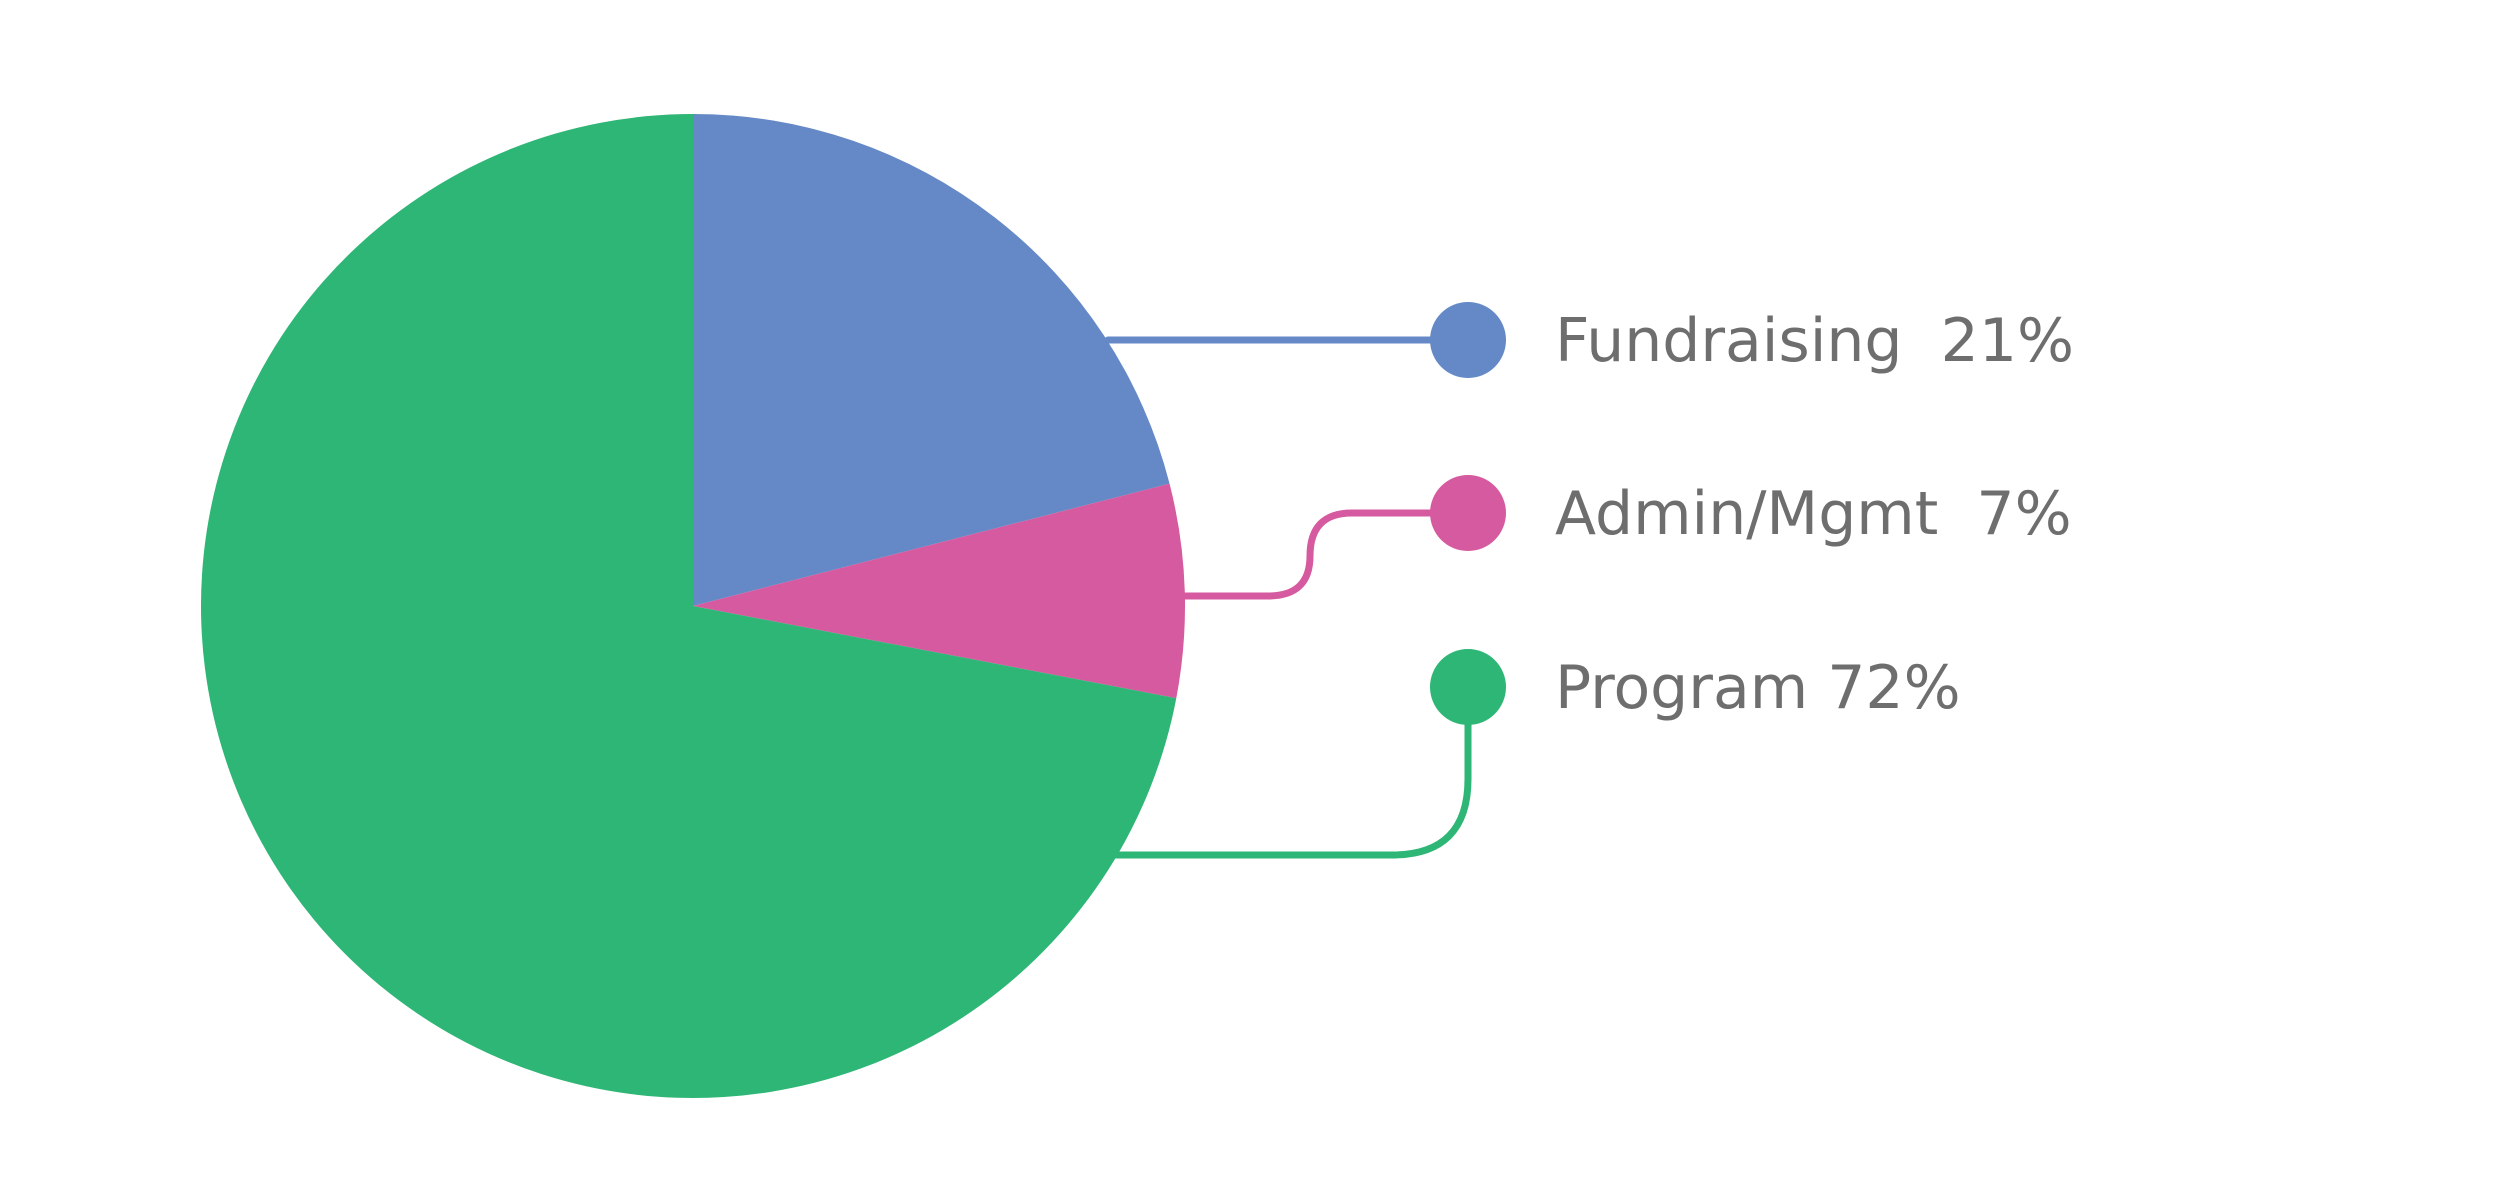 Image resolution: width=2500 pixels, height=1182 pixels. I want to click on legend-label-program: Program 72%, so click(1758, 688).